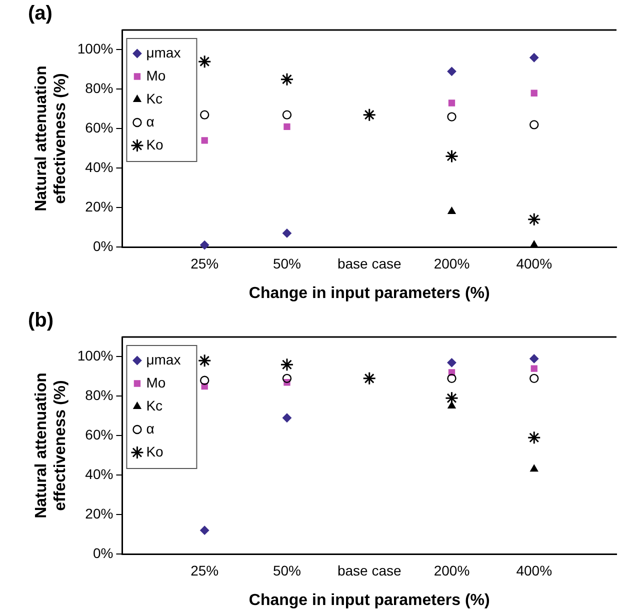 The height and width of the screenshot is (614, 624). Describe the element at coordinates (41, 321) in the screenshot. I see `chart-title: (b)` at that location.